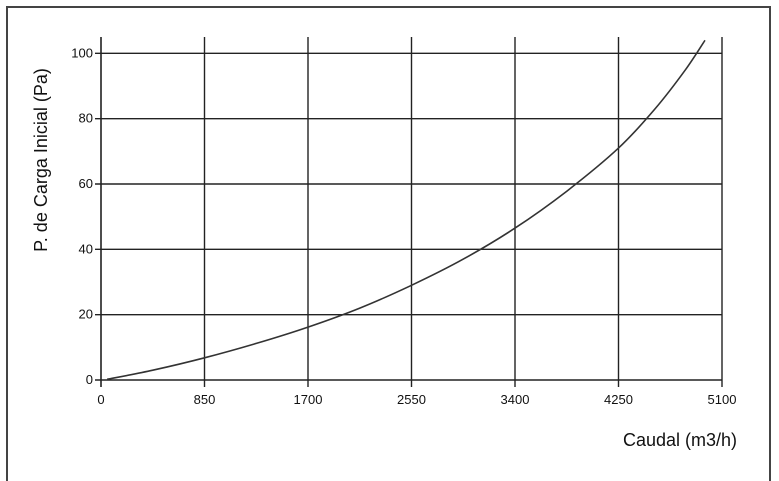  Describe the element at coordinates (618, 399) in the screenshot. I see `x-tick-label: 4250` at that location.